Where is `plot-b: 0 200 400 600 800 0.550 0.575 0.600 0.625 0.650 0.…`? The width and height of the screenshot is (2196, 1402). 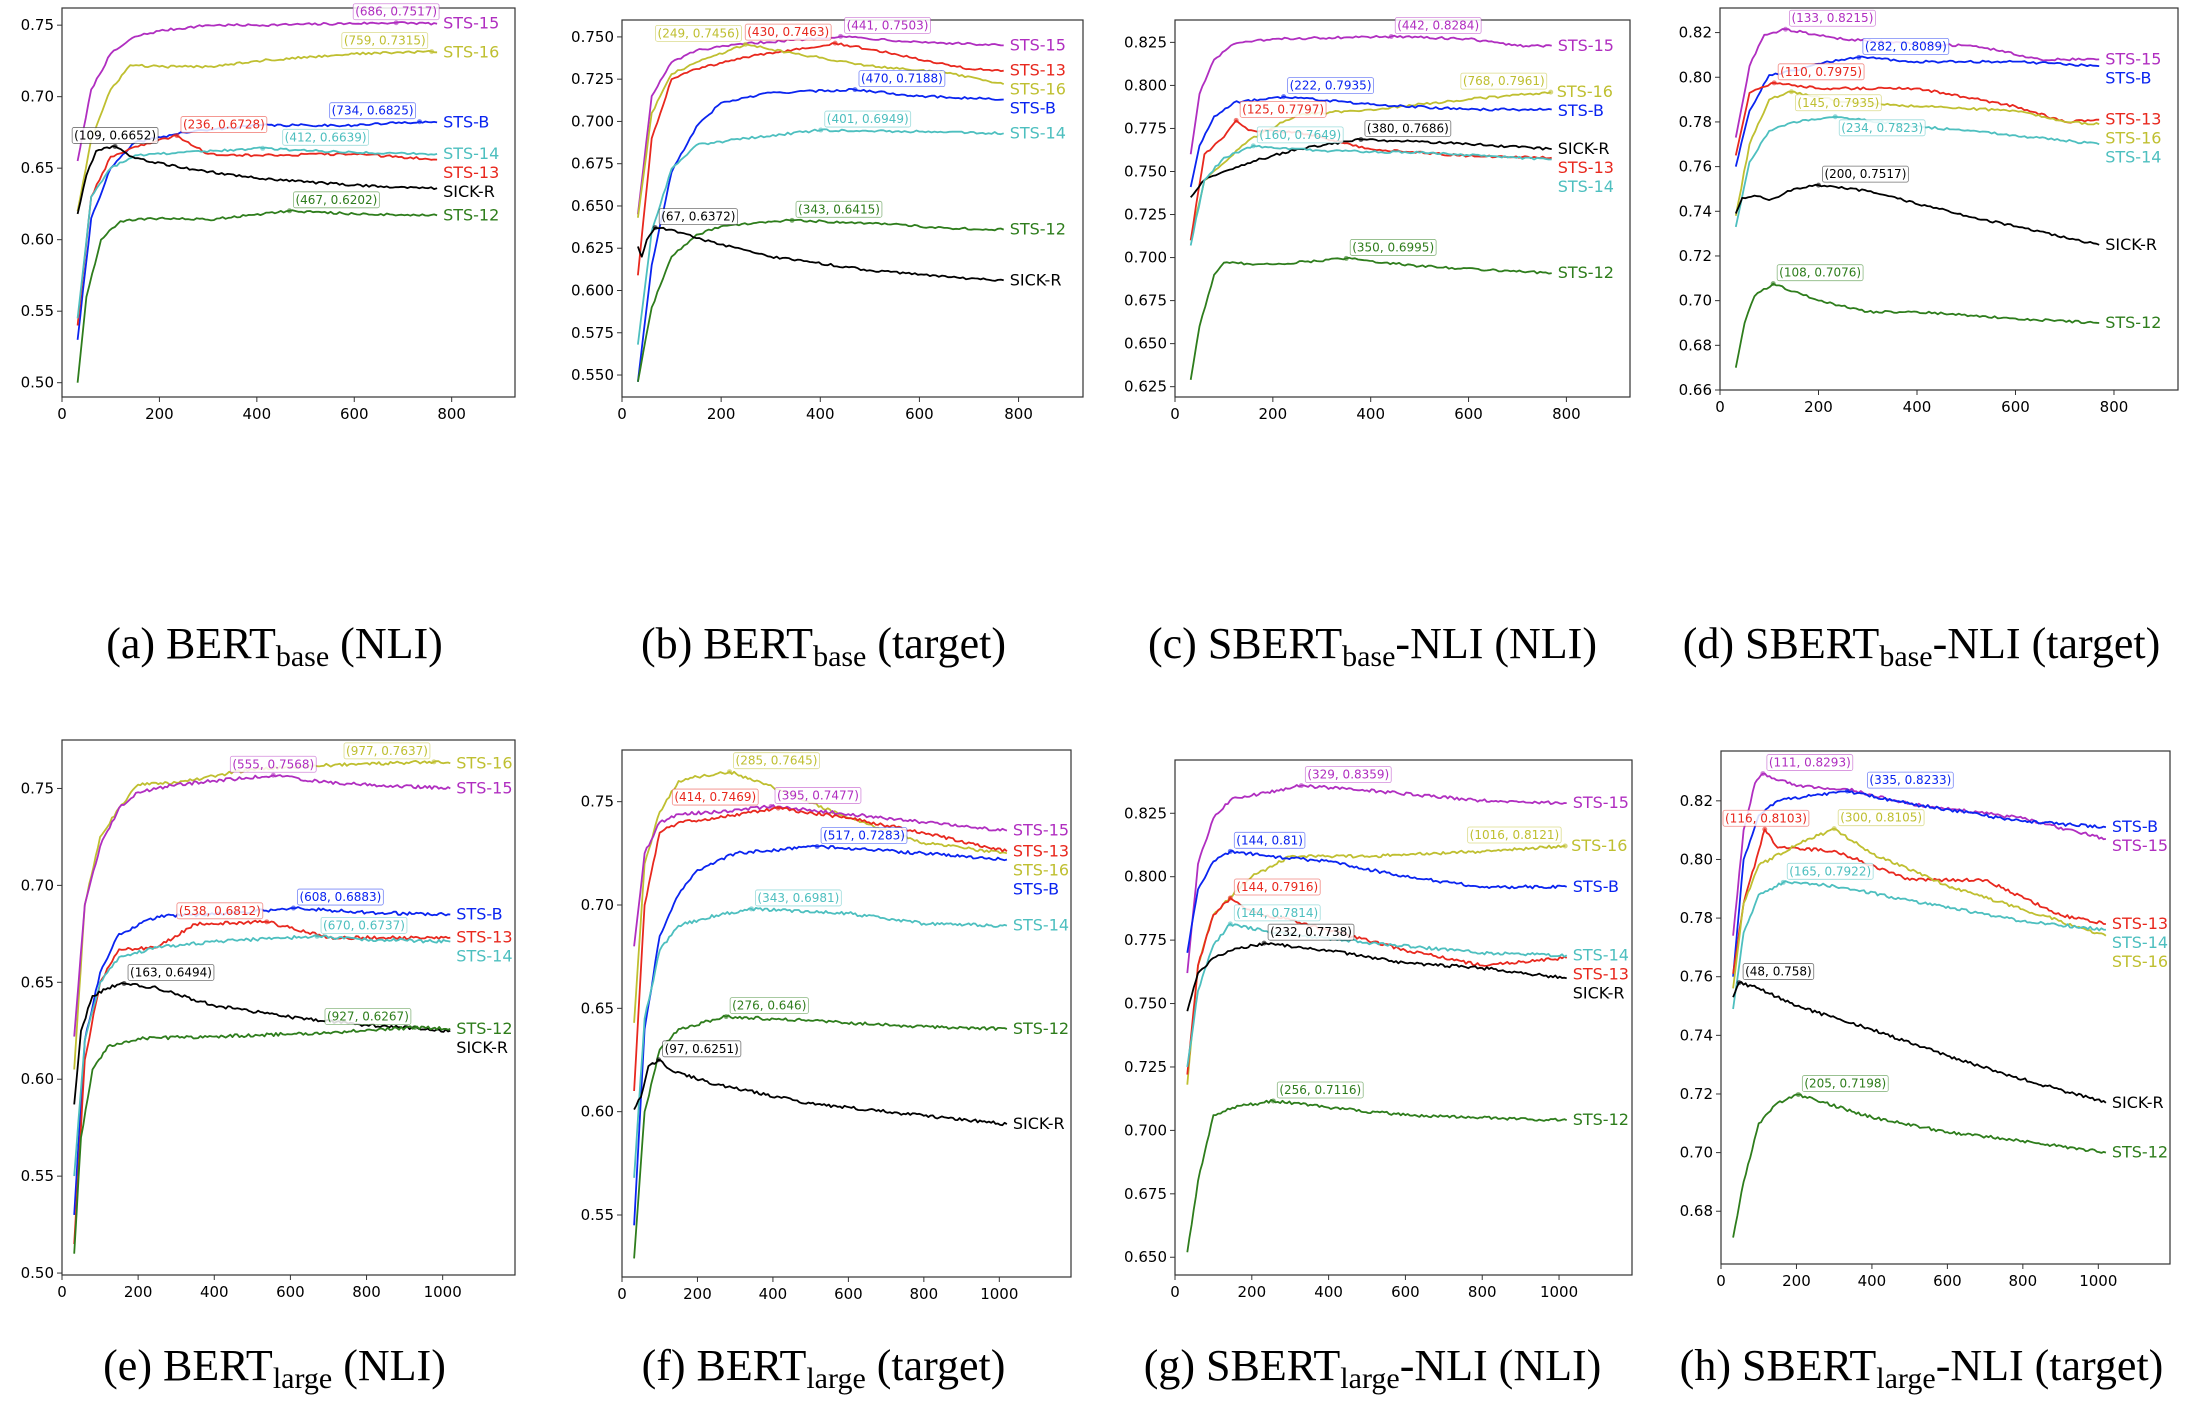 plot-b: 0 200 400 600 800 0.550 0.575 0.600 0.625 0.650 0.… is located at coordinates (827, 219).